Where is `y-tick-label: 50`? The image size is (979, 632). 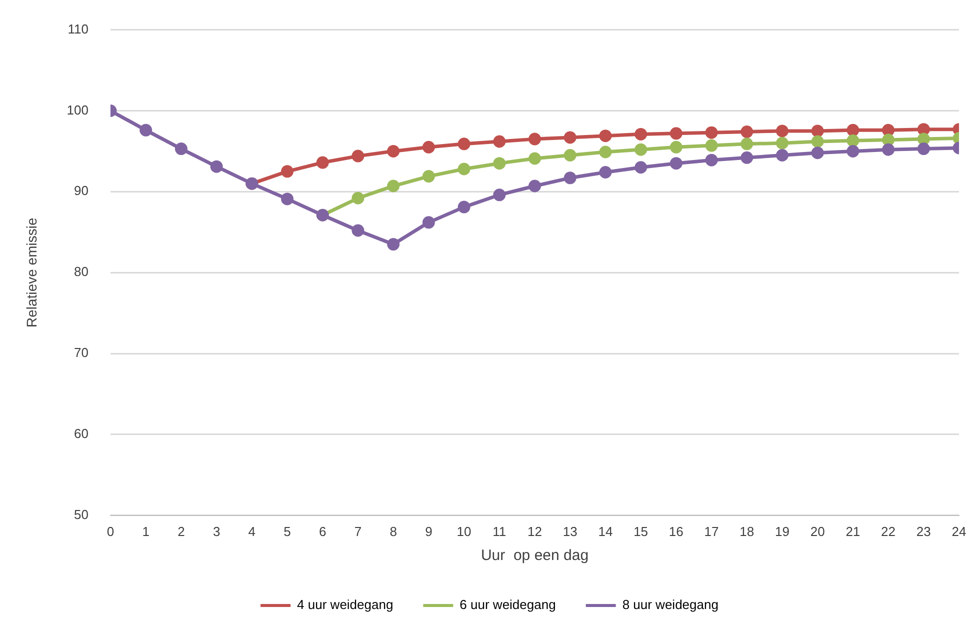 y-tick-label: 50 is located at coordinates (81, 514).